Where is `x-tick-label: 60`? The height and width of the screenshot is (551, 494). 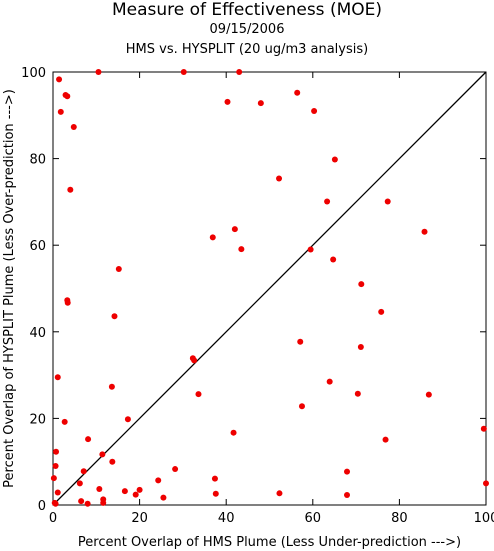 x-tick-label: 60 is located at coordinates (313, 518).